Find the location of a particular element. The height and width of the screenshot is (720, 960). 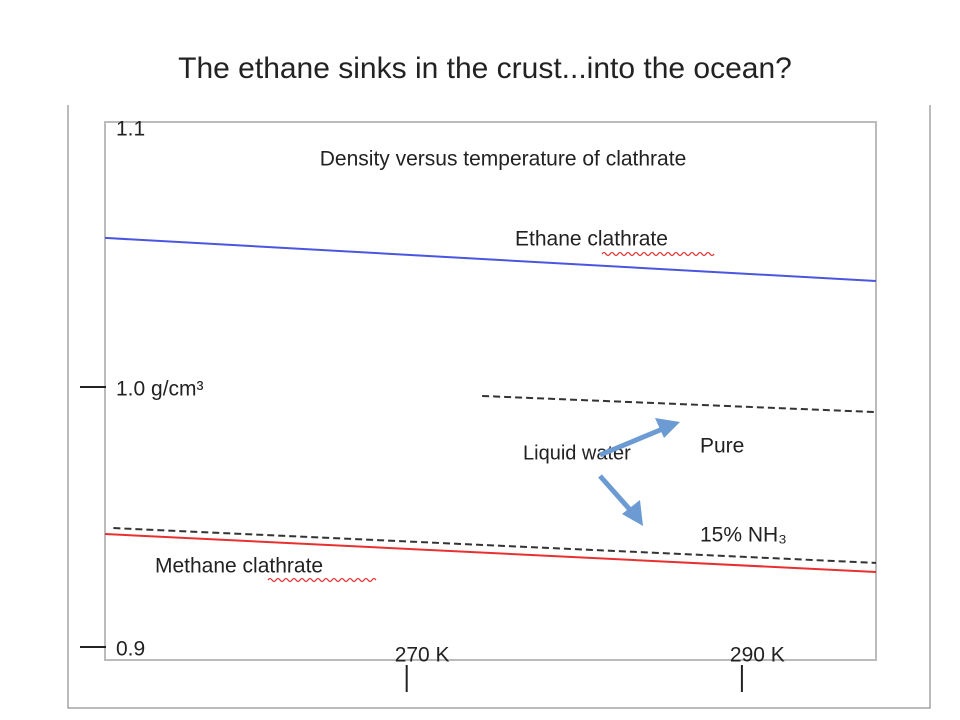

x-tick-label: 290 K is located at coordinates (757, 655).